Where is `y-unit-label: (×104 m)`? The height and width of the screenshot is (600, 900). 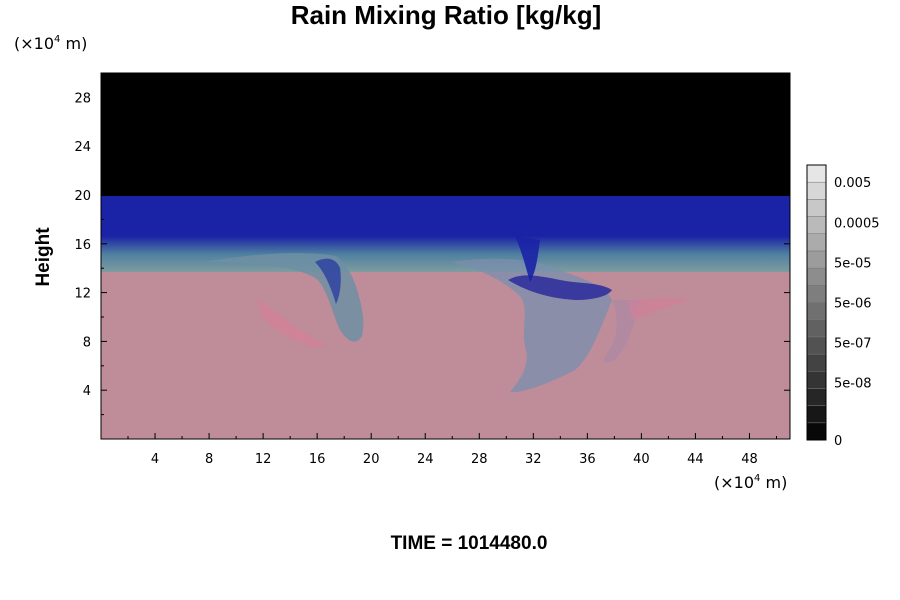 y-unit-label: (×104 m) is located at coordinates (50, 43).